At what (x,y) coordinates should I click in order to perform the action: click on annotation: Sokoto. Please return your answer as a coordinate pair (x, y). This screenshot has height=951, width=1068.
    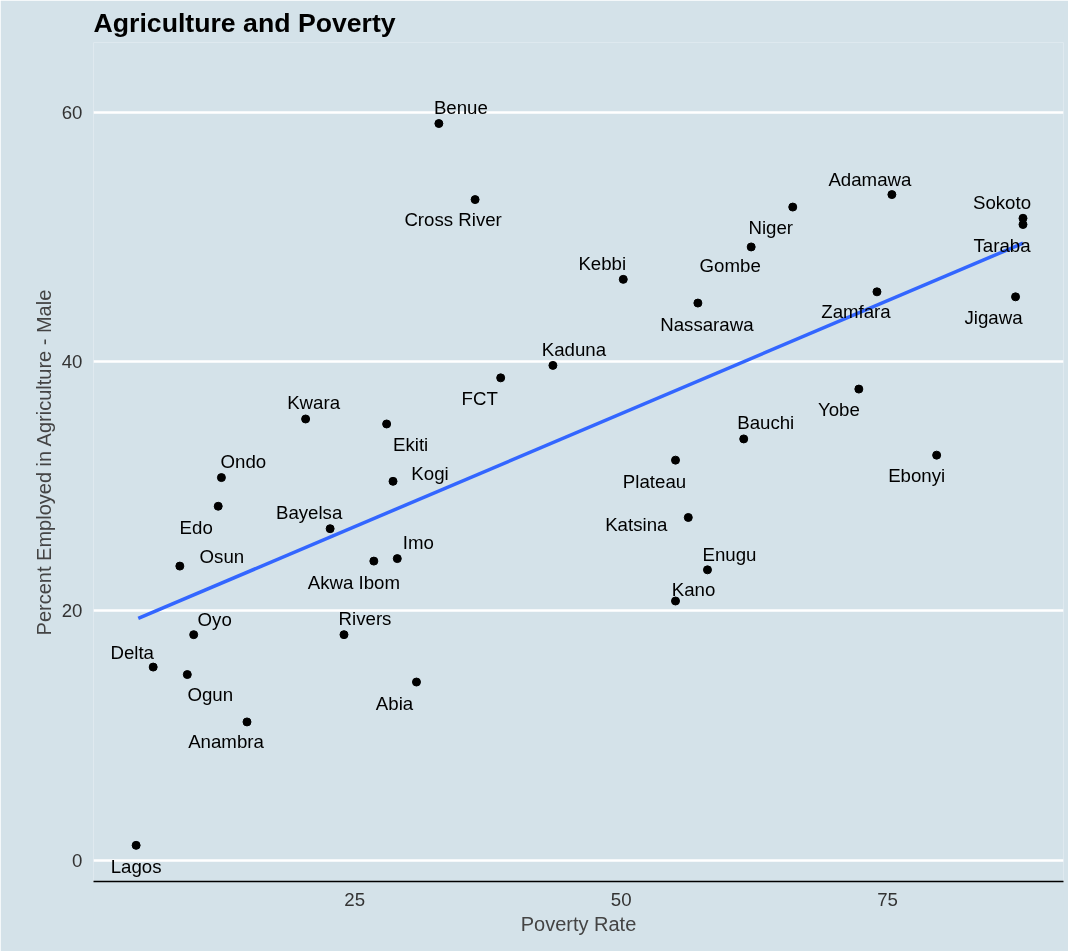
    Looking at the image, I should click on (1002, 202).